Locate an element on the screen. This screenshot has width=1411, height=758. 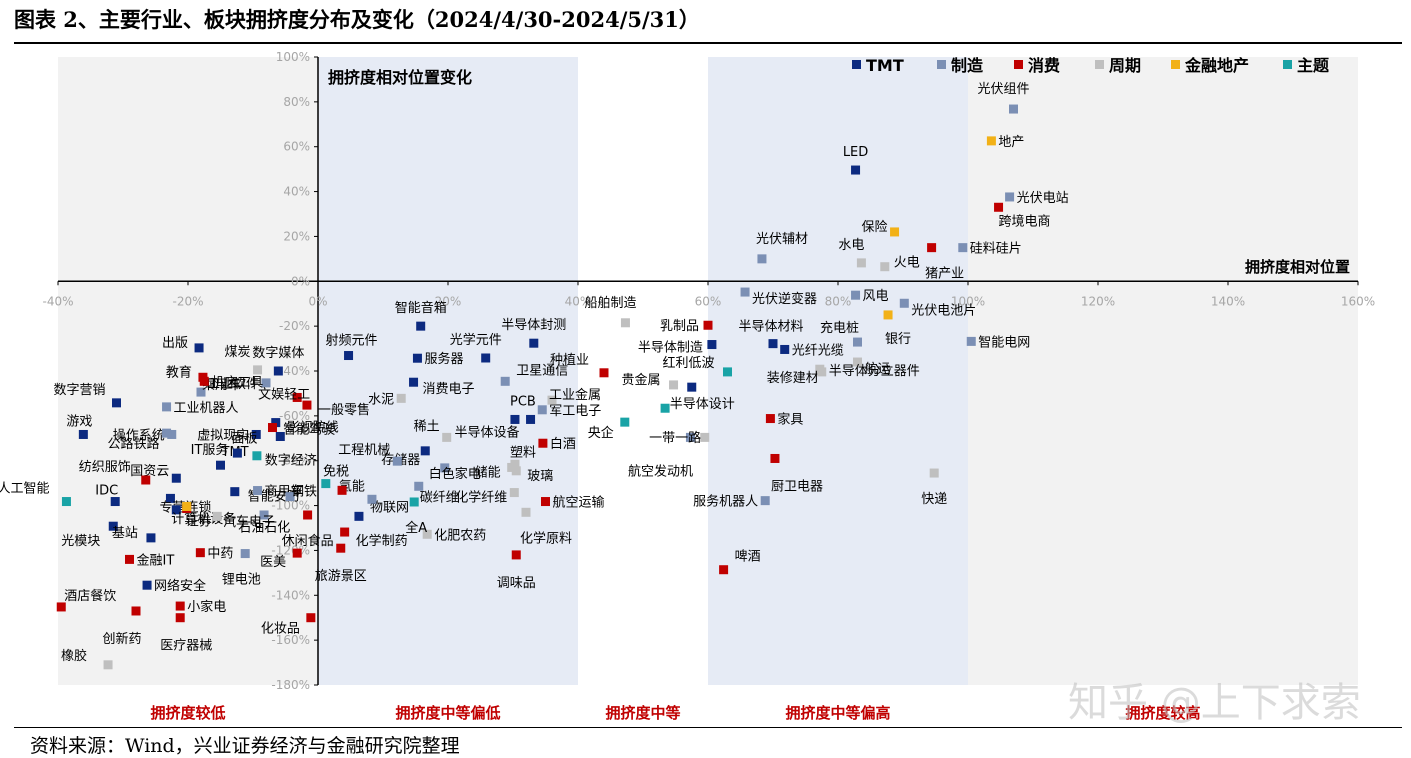
point-消费-一般零售 is located at coordinates (307, 405).